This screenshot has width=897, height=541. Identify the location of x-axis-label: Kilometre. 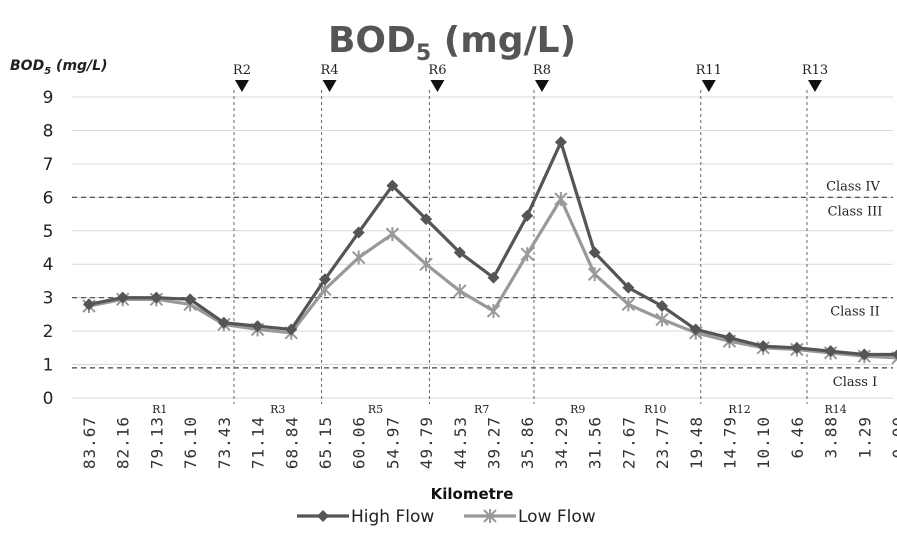
(472, 494).